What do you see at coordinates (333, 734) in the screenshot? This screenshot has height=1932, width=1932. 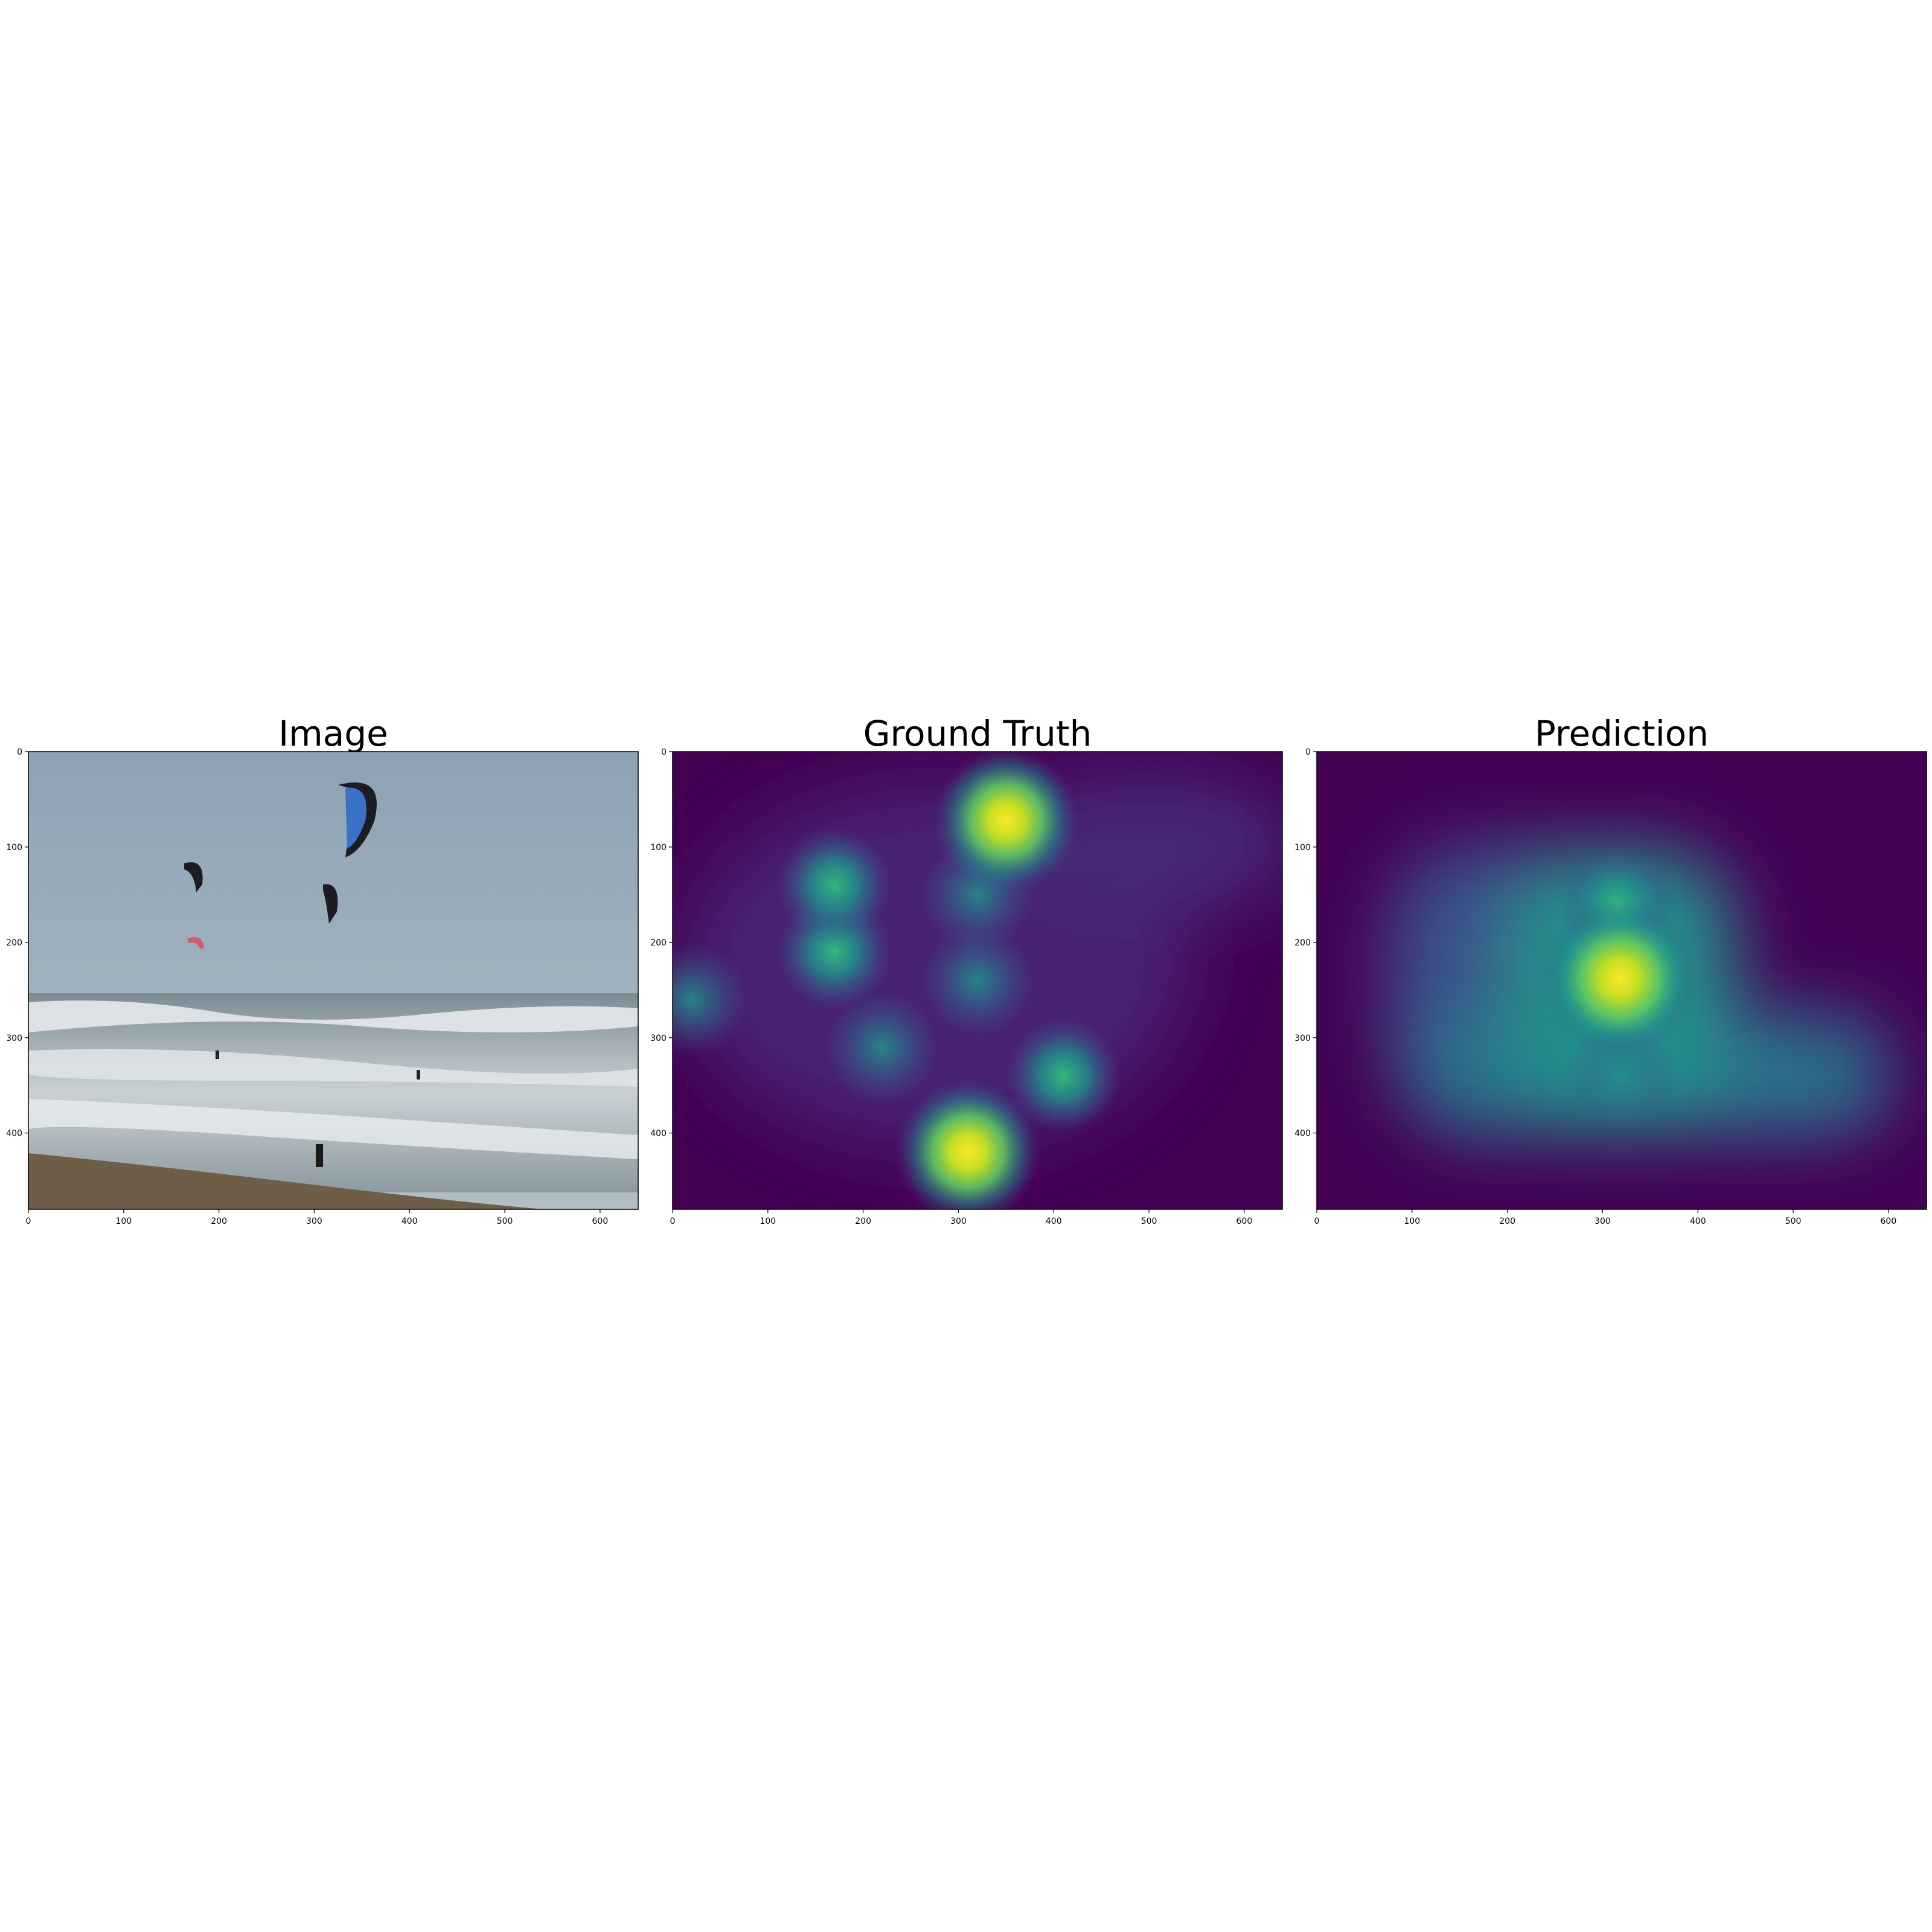 I see `panel-title-image: Image` at bounding box center [333, 734].